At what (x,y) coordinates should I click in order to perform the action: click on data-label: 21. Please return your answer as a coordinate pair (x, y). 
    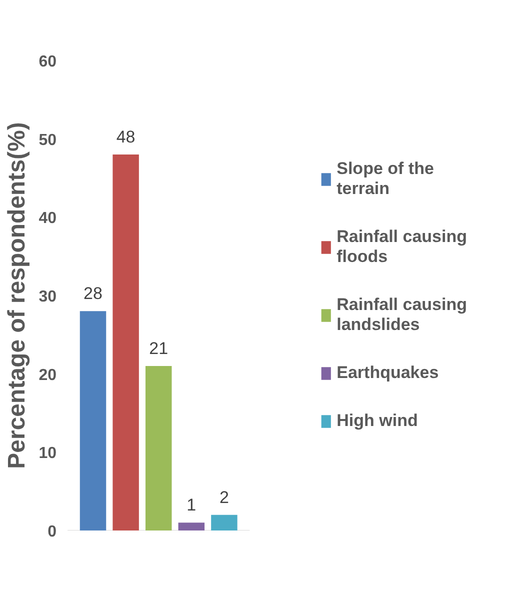
    Looking at the image, I should click on (158, 348).